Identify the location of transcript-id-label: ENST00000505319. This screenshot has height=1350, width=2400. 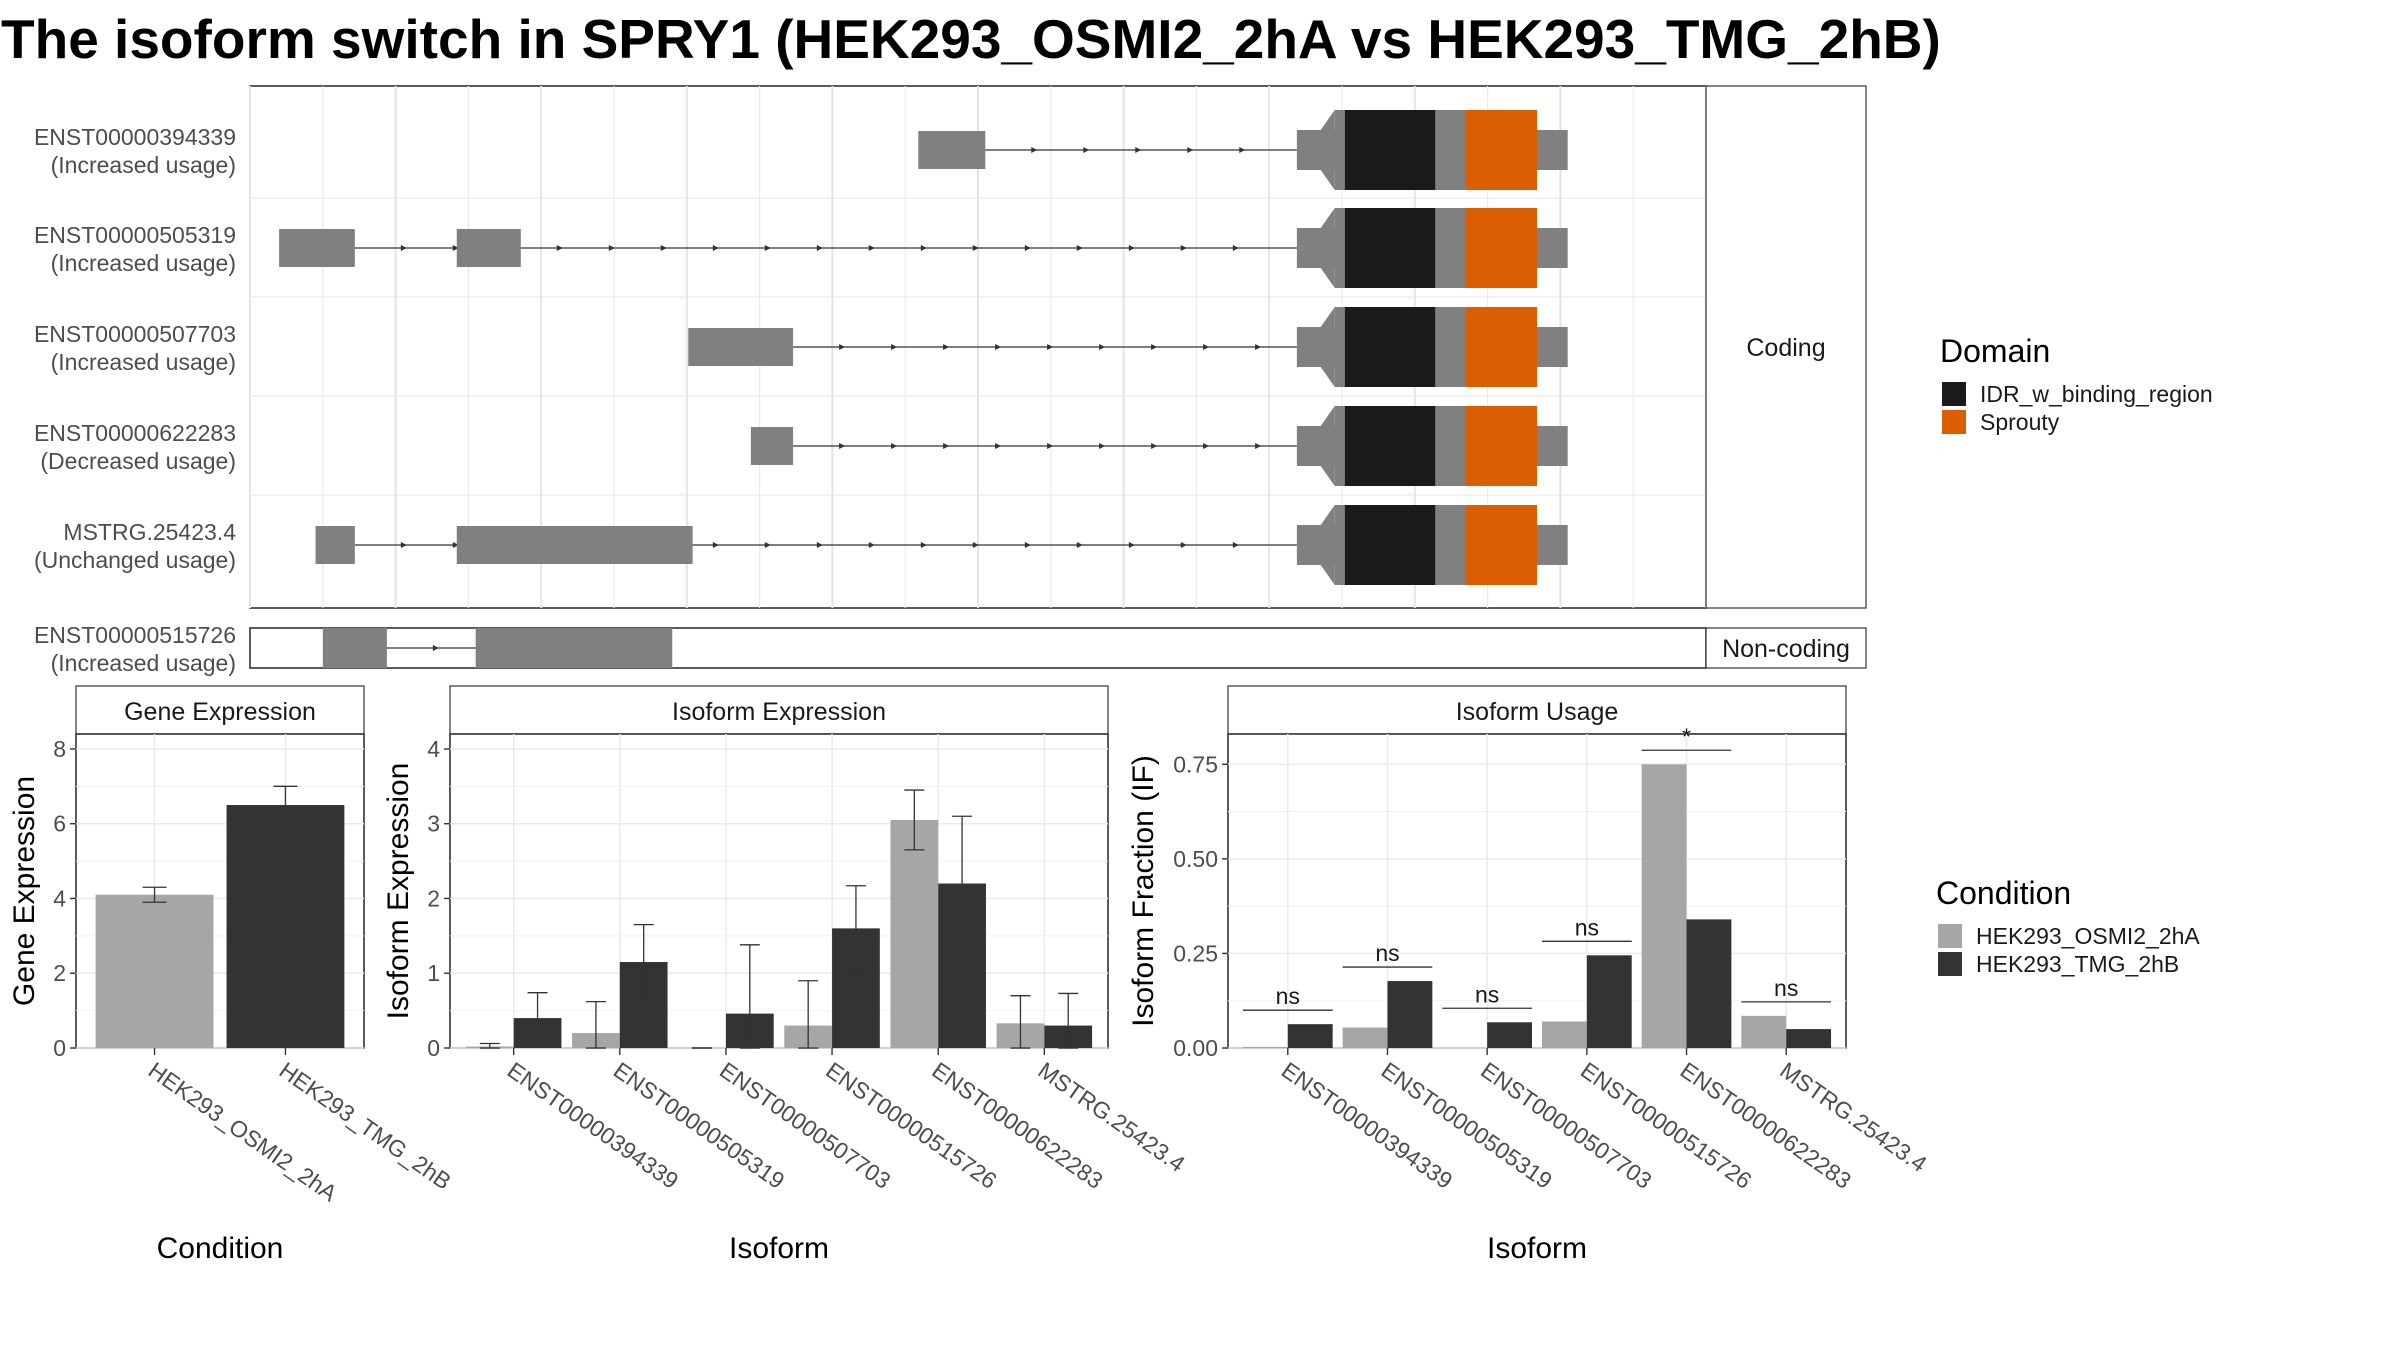
(135, 235).